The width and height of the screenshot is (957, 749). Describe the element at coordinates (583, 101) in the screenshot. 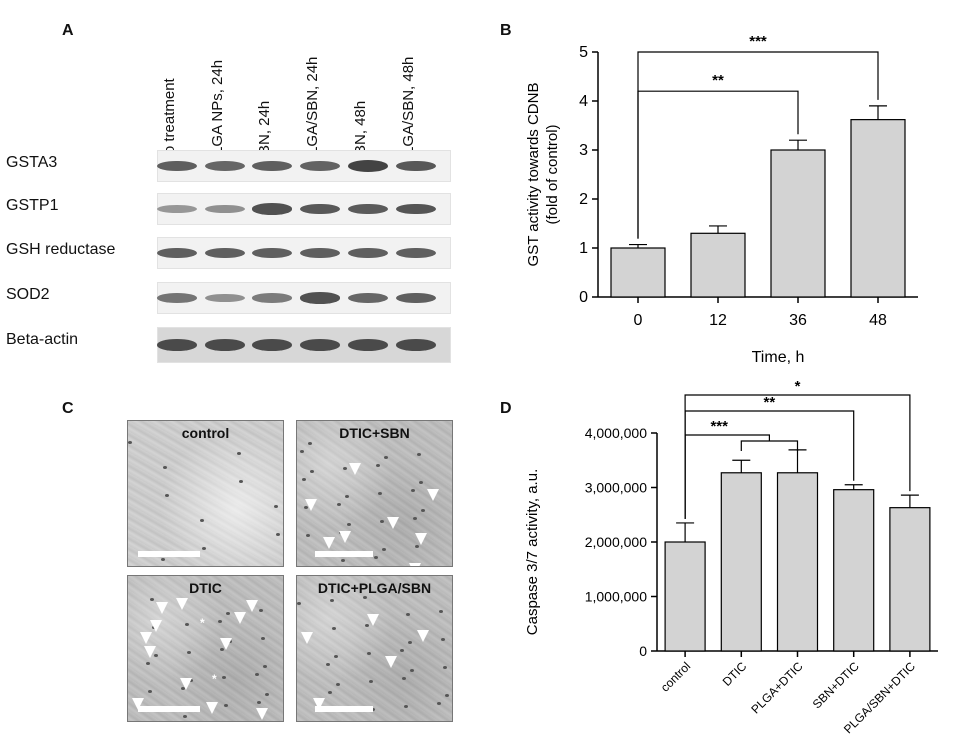

I see `y-tick-label: 4` at that location.